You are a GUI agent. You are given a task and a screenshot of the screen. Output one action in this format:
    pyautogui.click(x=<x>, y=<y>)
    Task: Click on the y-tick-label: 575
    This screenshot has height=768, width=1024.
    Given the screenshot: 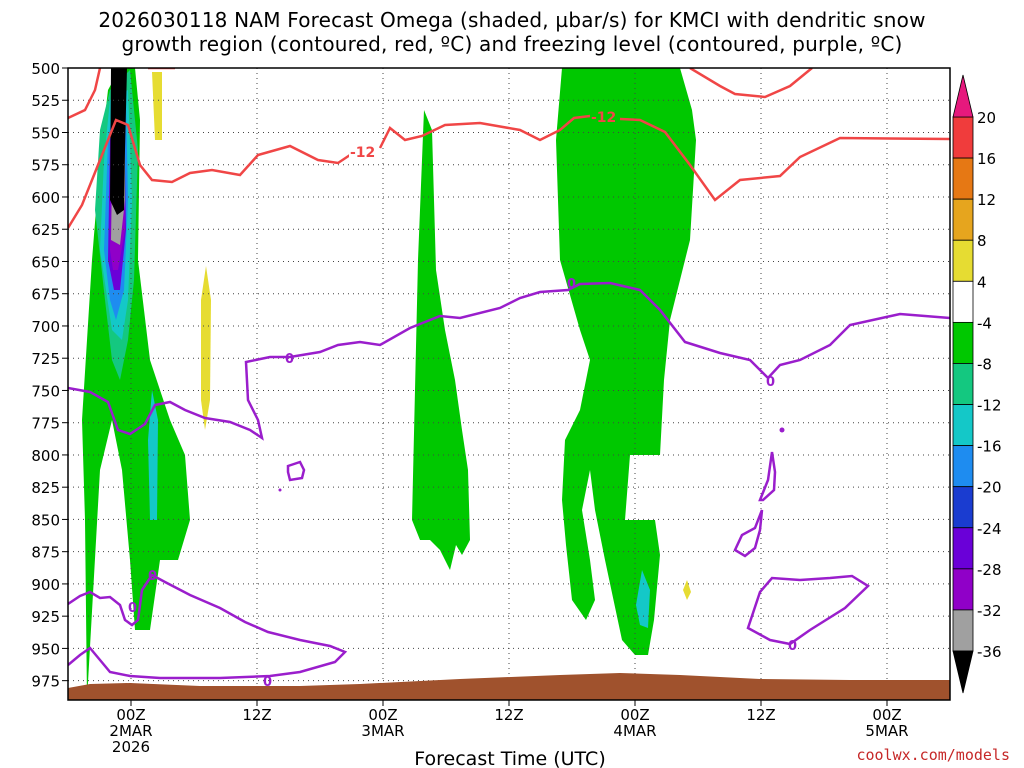 What is the action you would take?
    pyautogui.click(x=45, y=166)
    